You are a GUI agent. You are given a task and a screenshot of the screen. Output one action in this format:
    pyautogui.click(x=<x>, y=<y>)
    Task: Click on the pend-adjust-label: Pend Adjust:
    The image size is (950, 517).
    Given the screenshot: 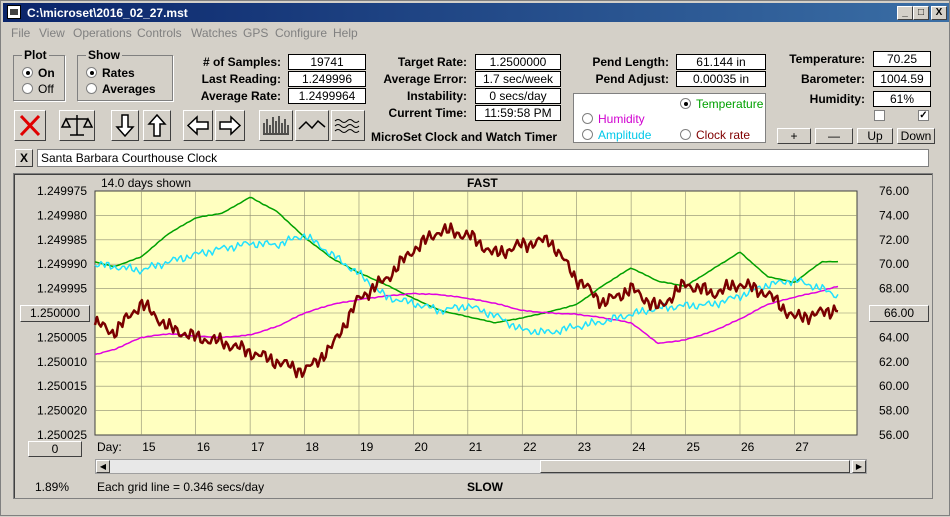 What is the action you would take?
    pyautogui.click(x=632, y=79)
    